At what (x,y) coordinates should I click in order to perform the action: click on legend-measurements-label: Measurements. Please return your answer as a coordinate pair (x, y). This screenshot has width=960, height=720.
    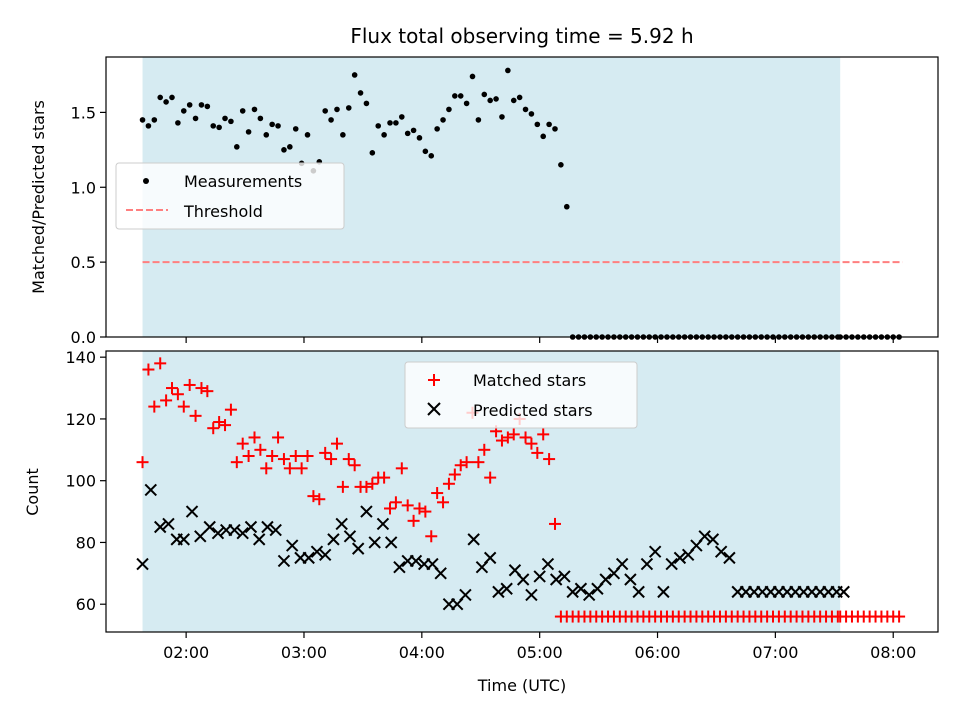
    Looking at the image, I should click on (243, 181).